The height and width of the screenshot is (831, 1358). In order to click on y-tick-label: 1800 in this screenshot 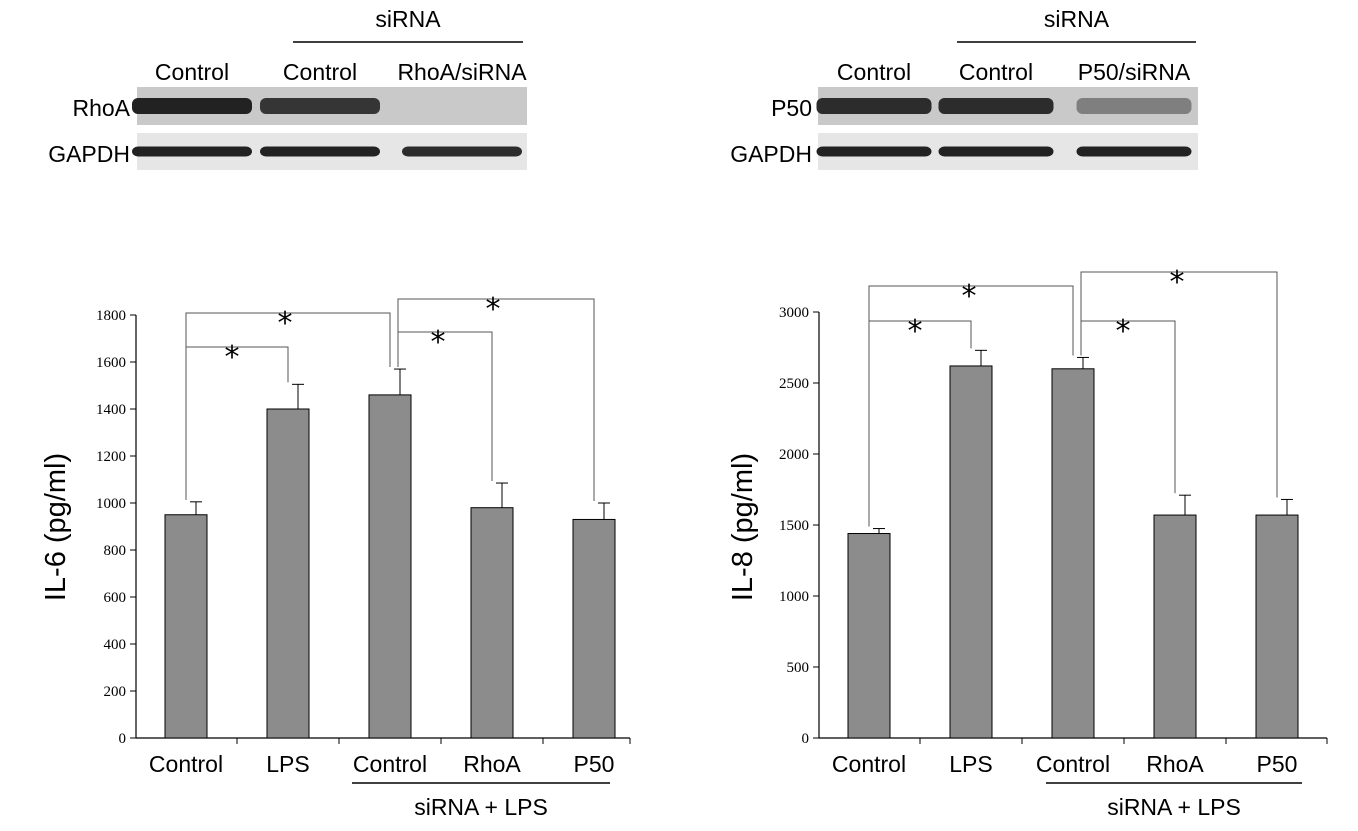, I will do `click(111, 316)`.